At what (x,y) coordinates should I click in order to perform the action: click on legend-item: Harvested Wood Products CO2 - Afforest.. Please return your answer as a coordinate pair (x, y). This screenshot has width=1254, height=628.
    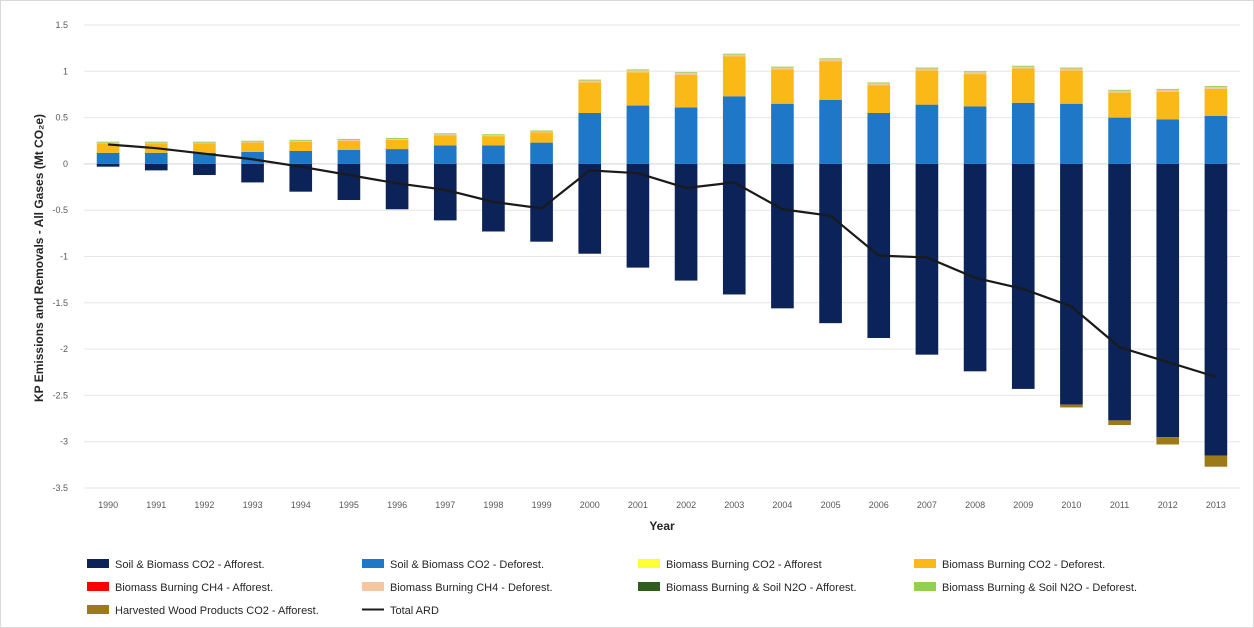
    Looking at the image, I should click on (203, 611).